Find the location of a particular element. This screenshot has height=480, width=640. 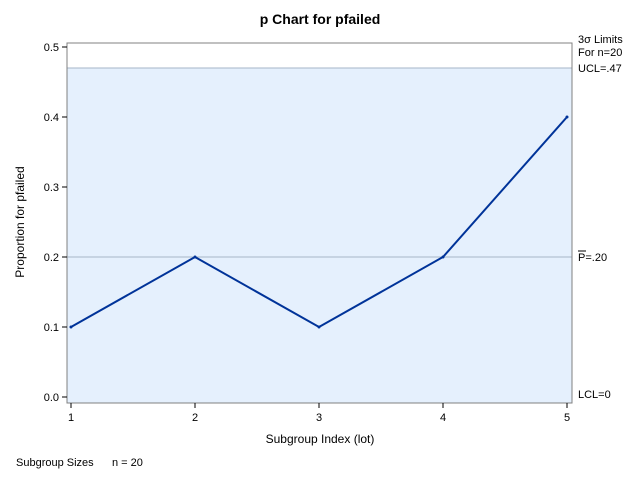

y-tick-label: 0.2 is located at coordinates (51, 258).